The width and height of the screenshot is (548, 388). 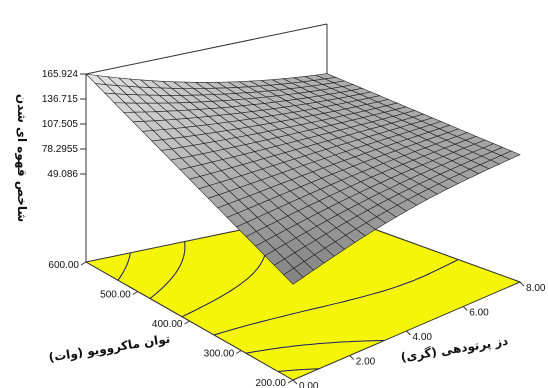 I want to click on x-tick-label: 4.00, so click(x=423, y=337).